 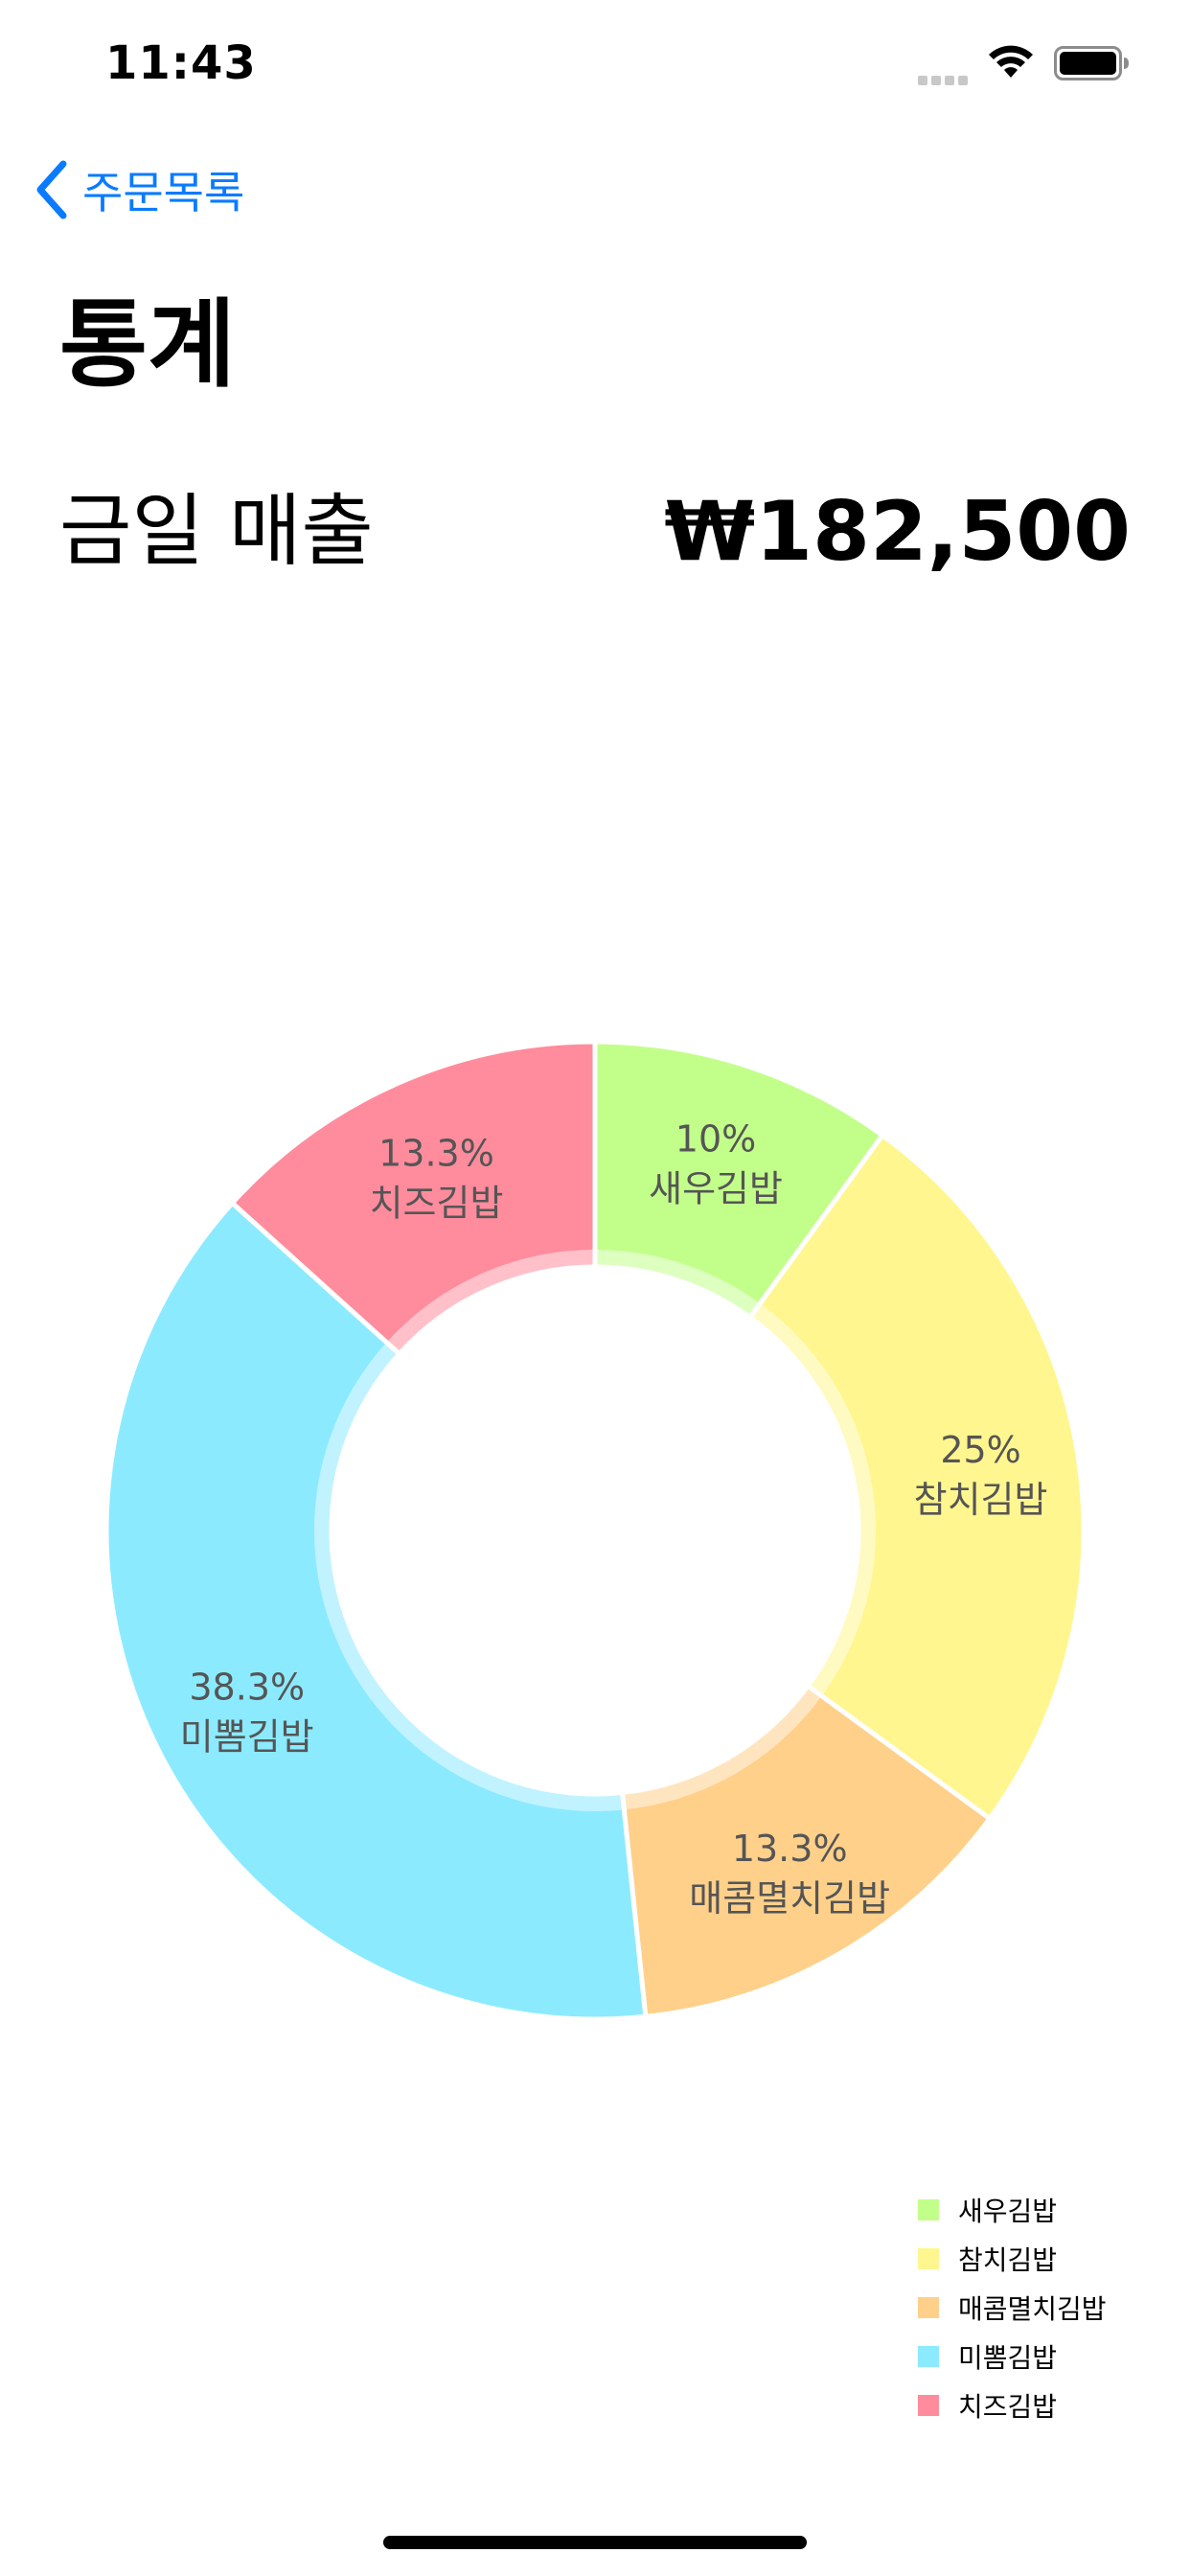 What do you see at coordinates (163, 193) in the screenshot?
I see `back-label: 주문목록` at bounding box center [163, 193].